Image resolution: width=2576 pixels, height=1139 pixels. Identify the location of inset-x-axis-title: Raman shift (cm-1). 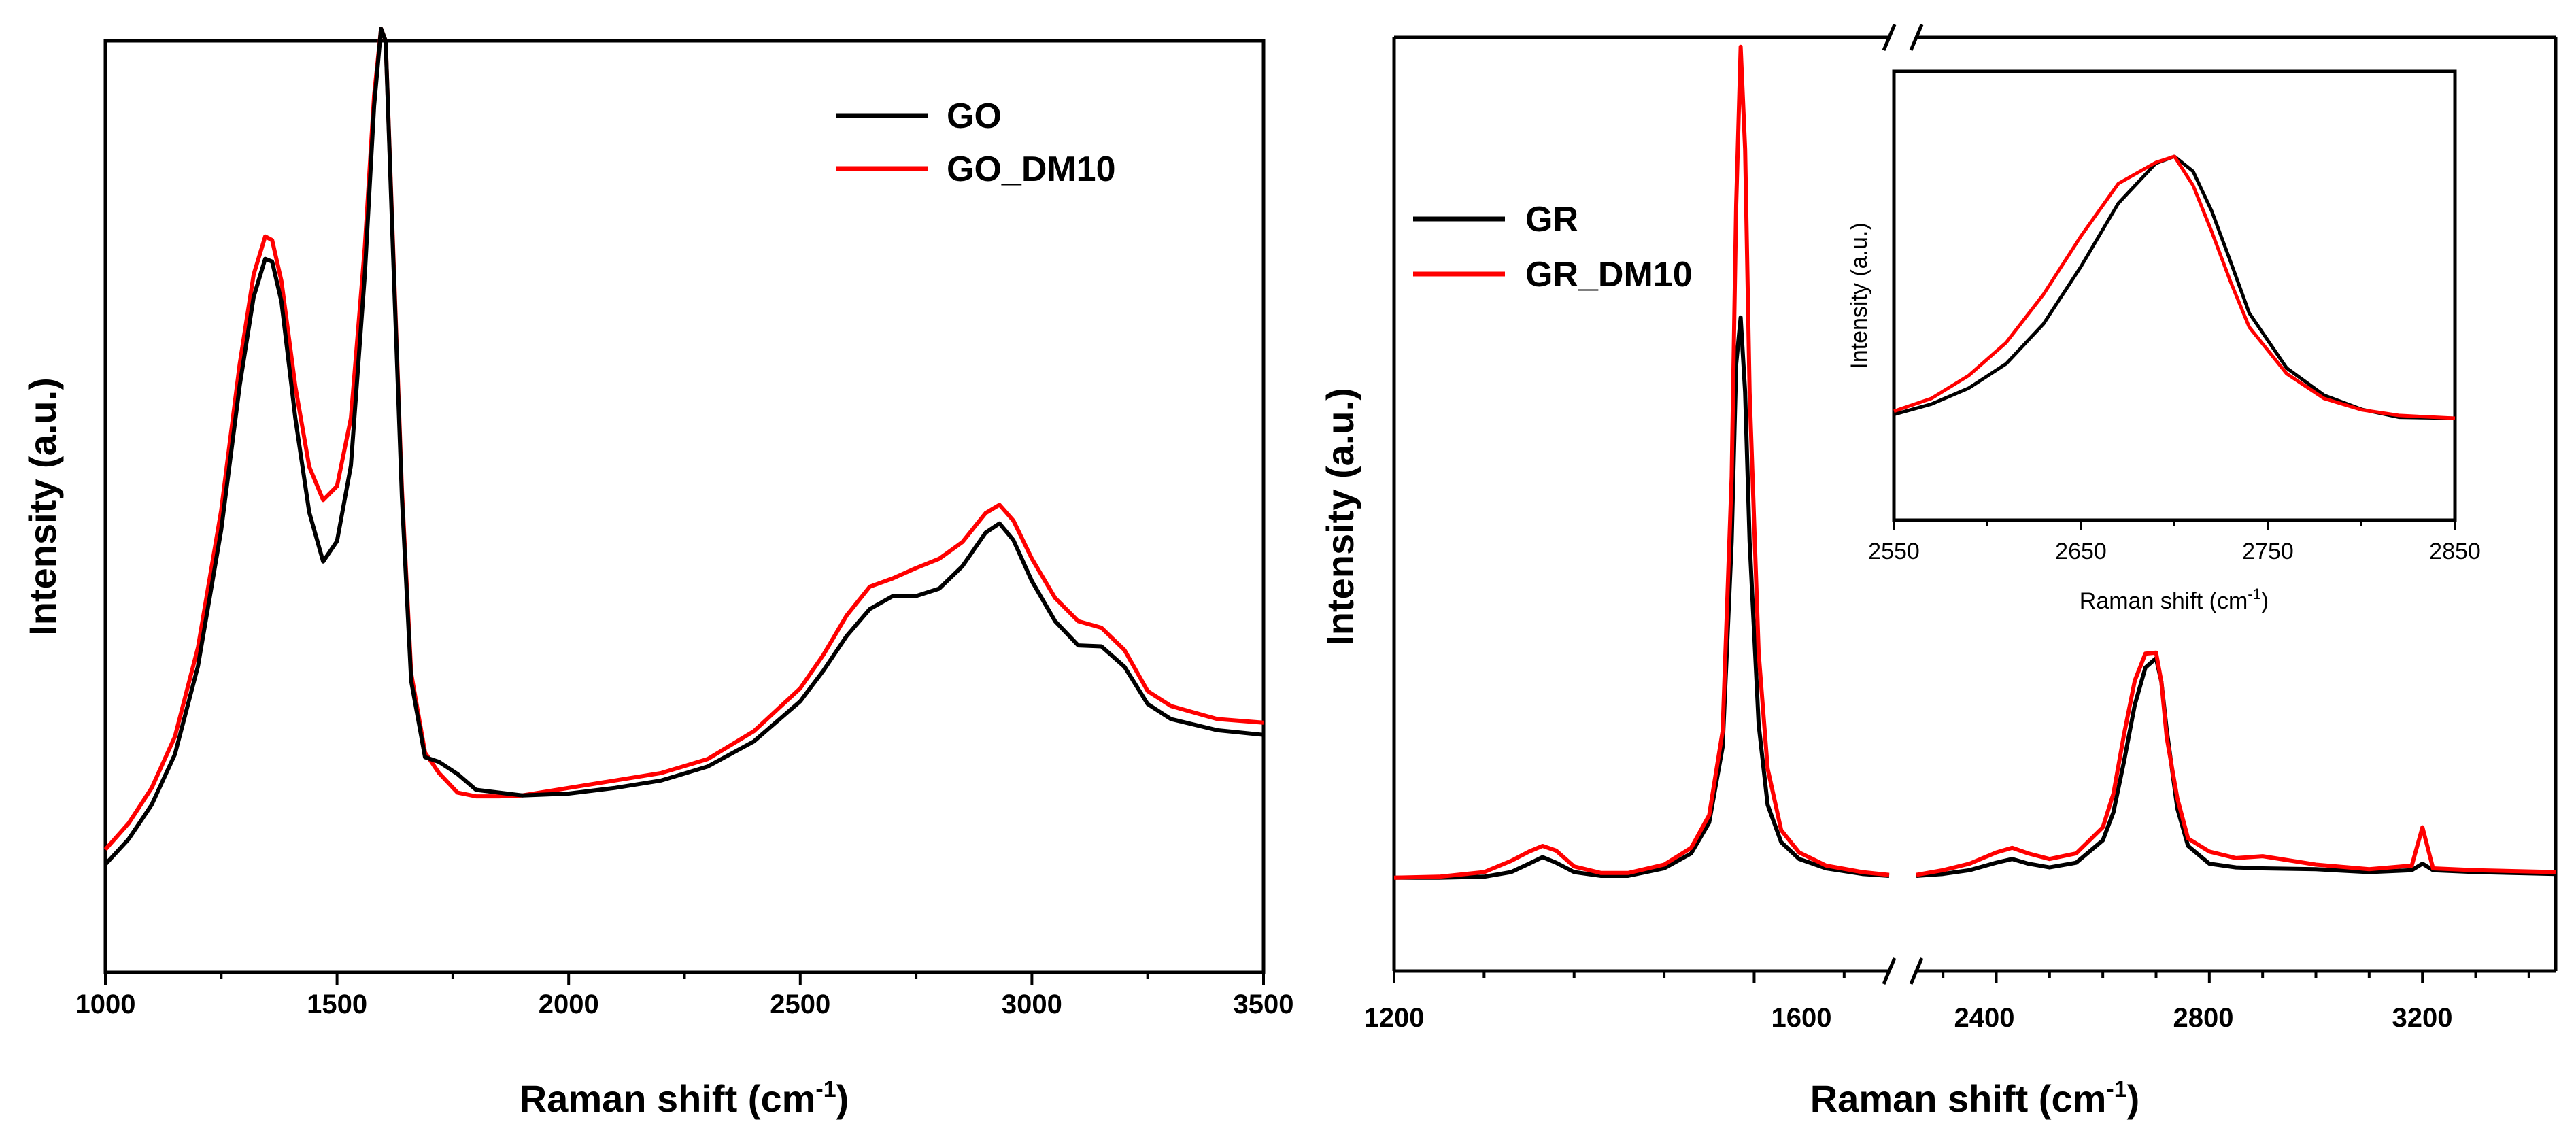
(2174, 599).